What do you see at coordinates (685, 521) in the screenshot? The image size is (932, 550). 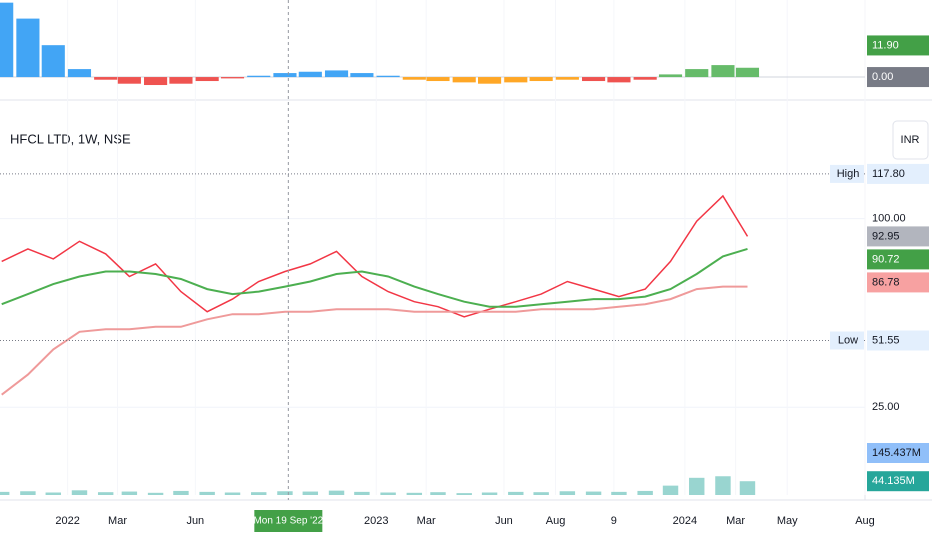 I see `x-tick-label: 2024` at bounding box center [685, 521].